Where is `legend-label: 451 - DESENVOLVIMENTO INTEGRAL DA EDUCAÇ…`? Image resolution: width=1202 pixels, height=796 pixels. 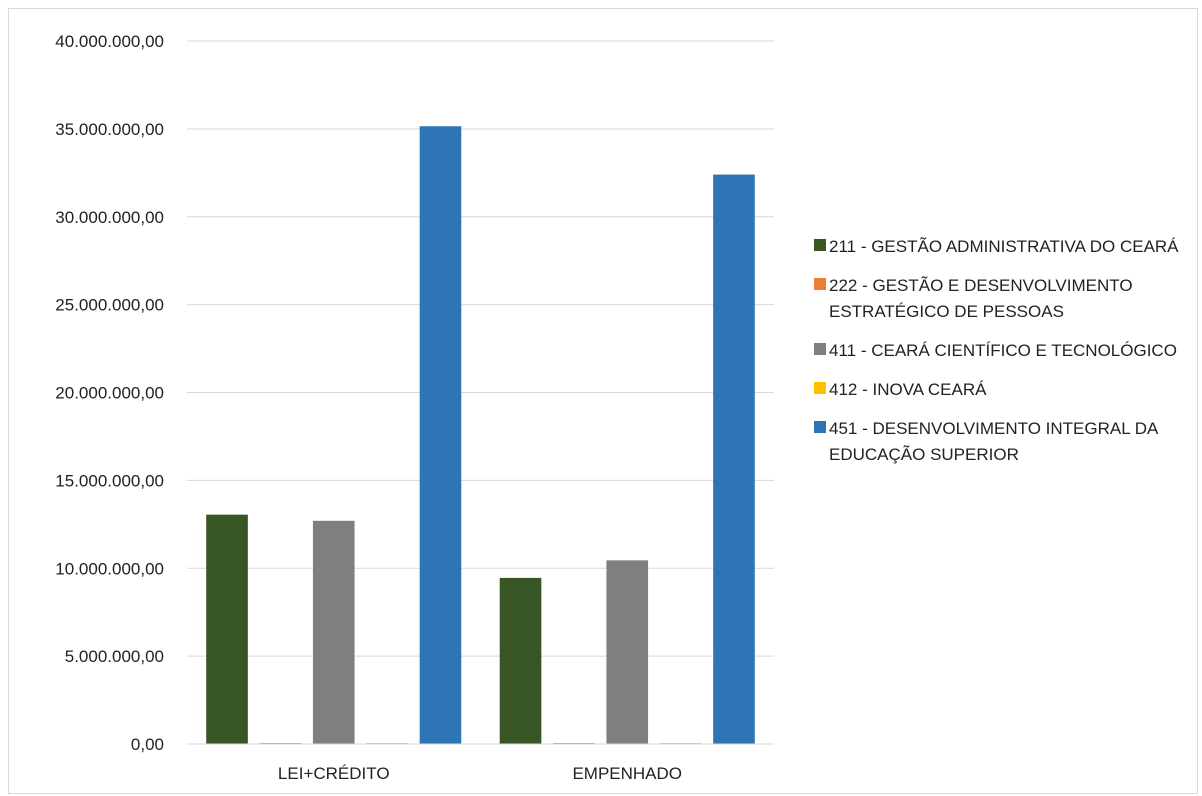 legend-label: 451 - DESENVOLVIMENTO INTEGRAL DA EDUCAÇ… is located at coordinates (993, 441).